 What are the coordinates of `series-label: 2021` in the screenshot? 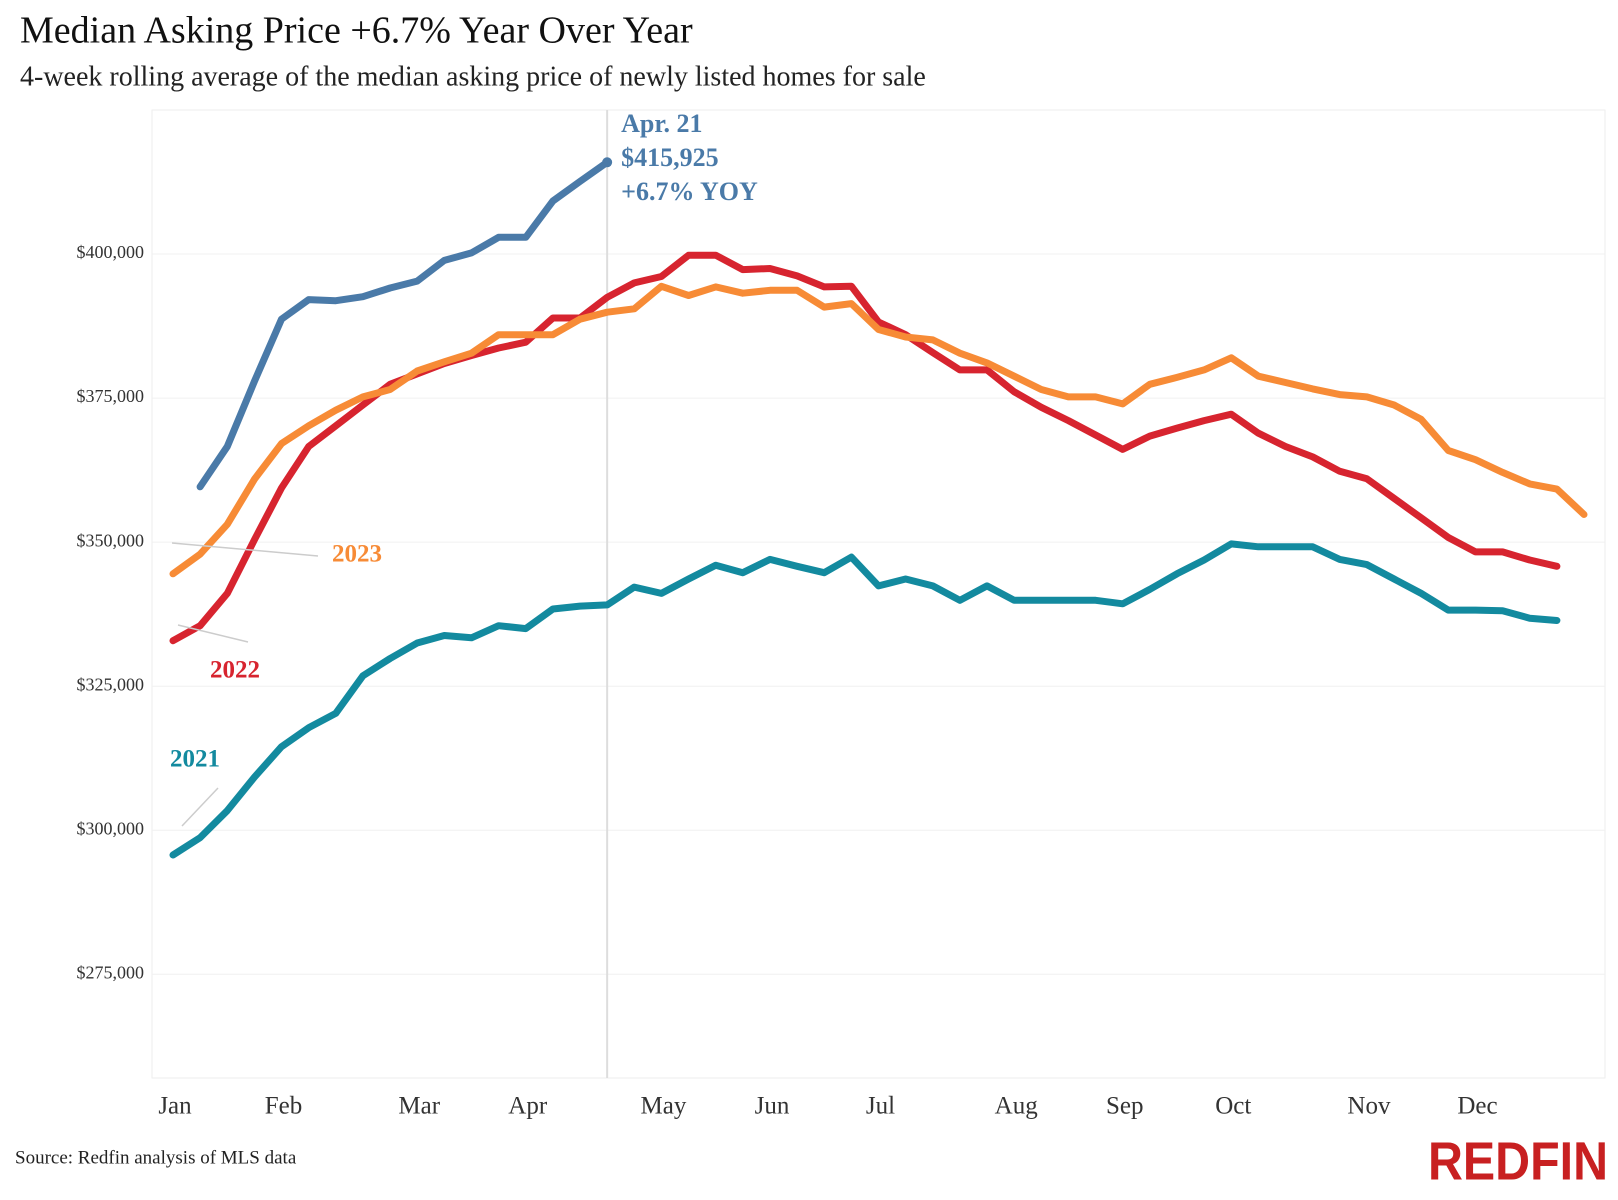 It's located at (195, 759).